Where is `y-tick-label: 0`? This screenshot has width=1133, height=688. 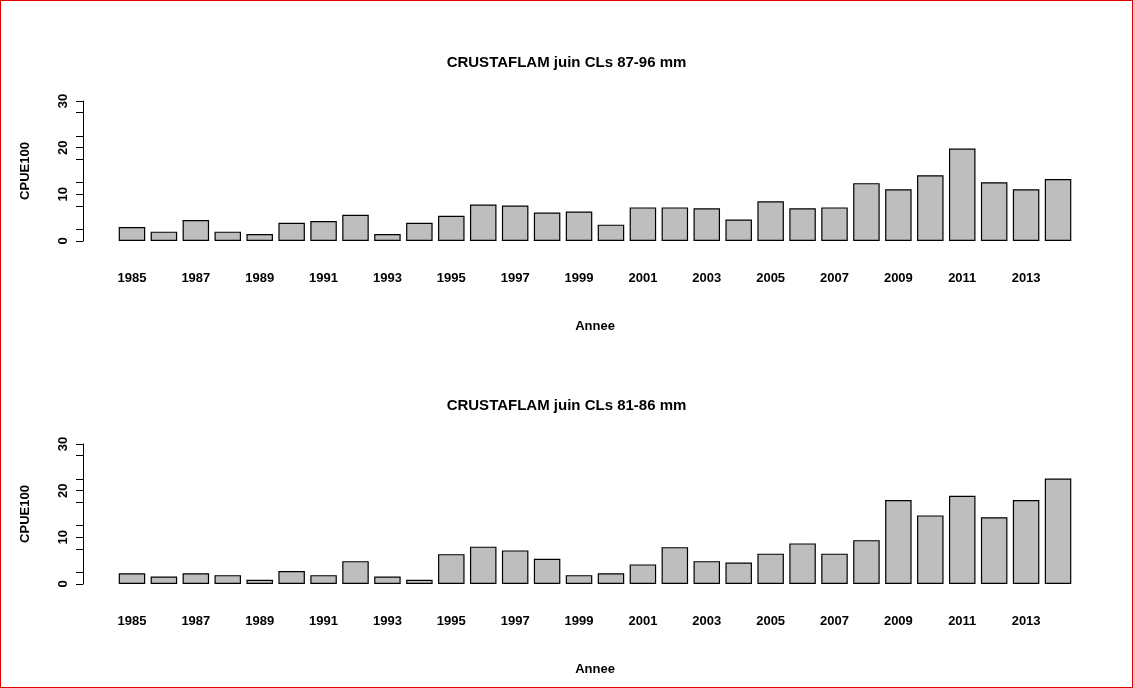
y-tick-label: 0 is located at coordinates (62, 584).